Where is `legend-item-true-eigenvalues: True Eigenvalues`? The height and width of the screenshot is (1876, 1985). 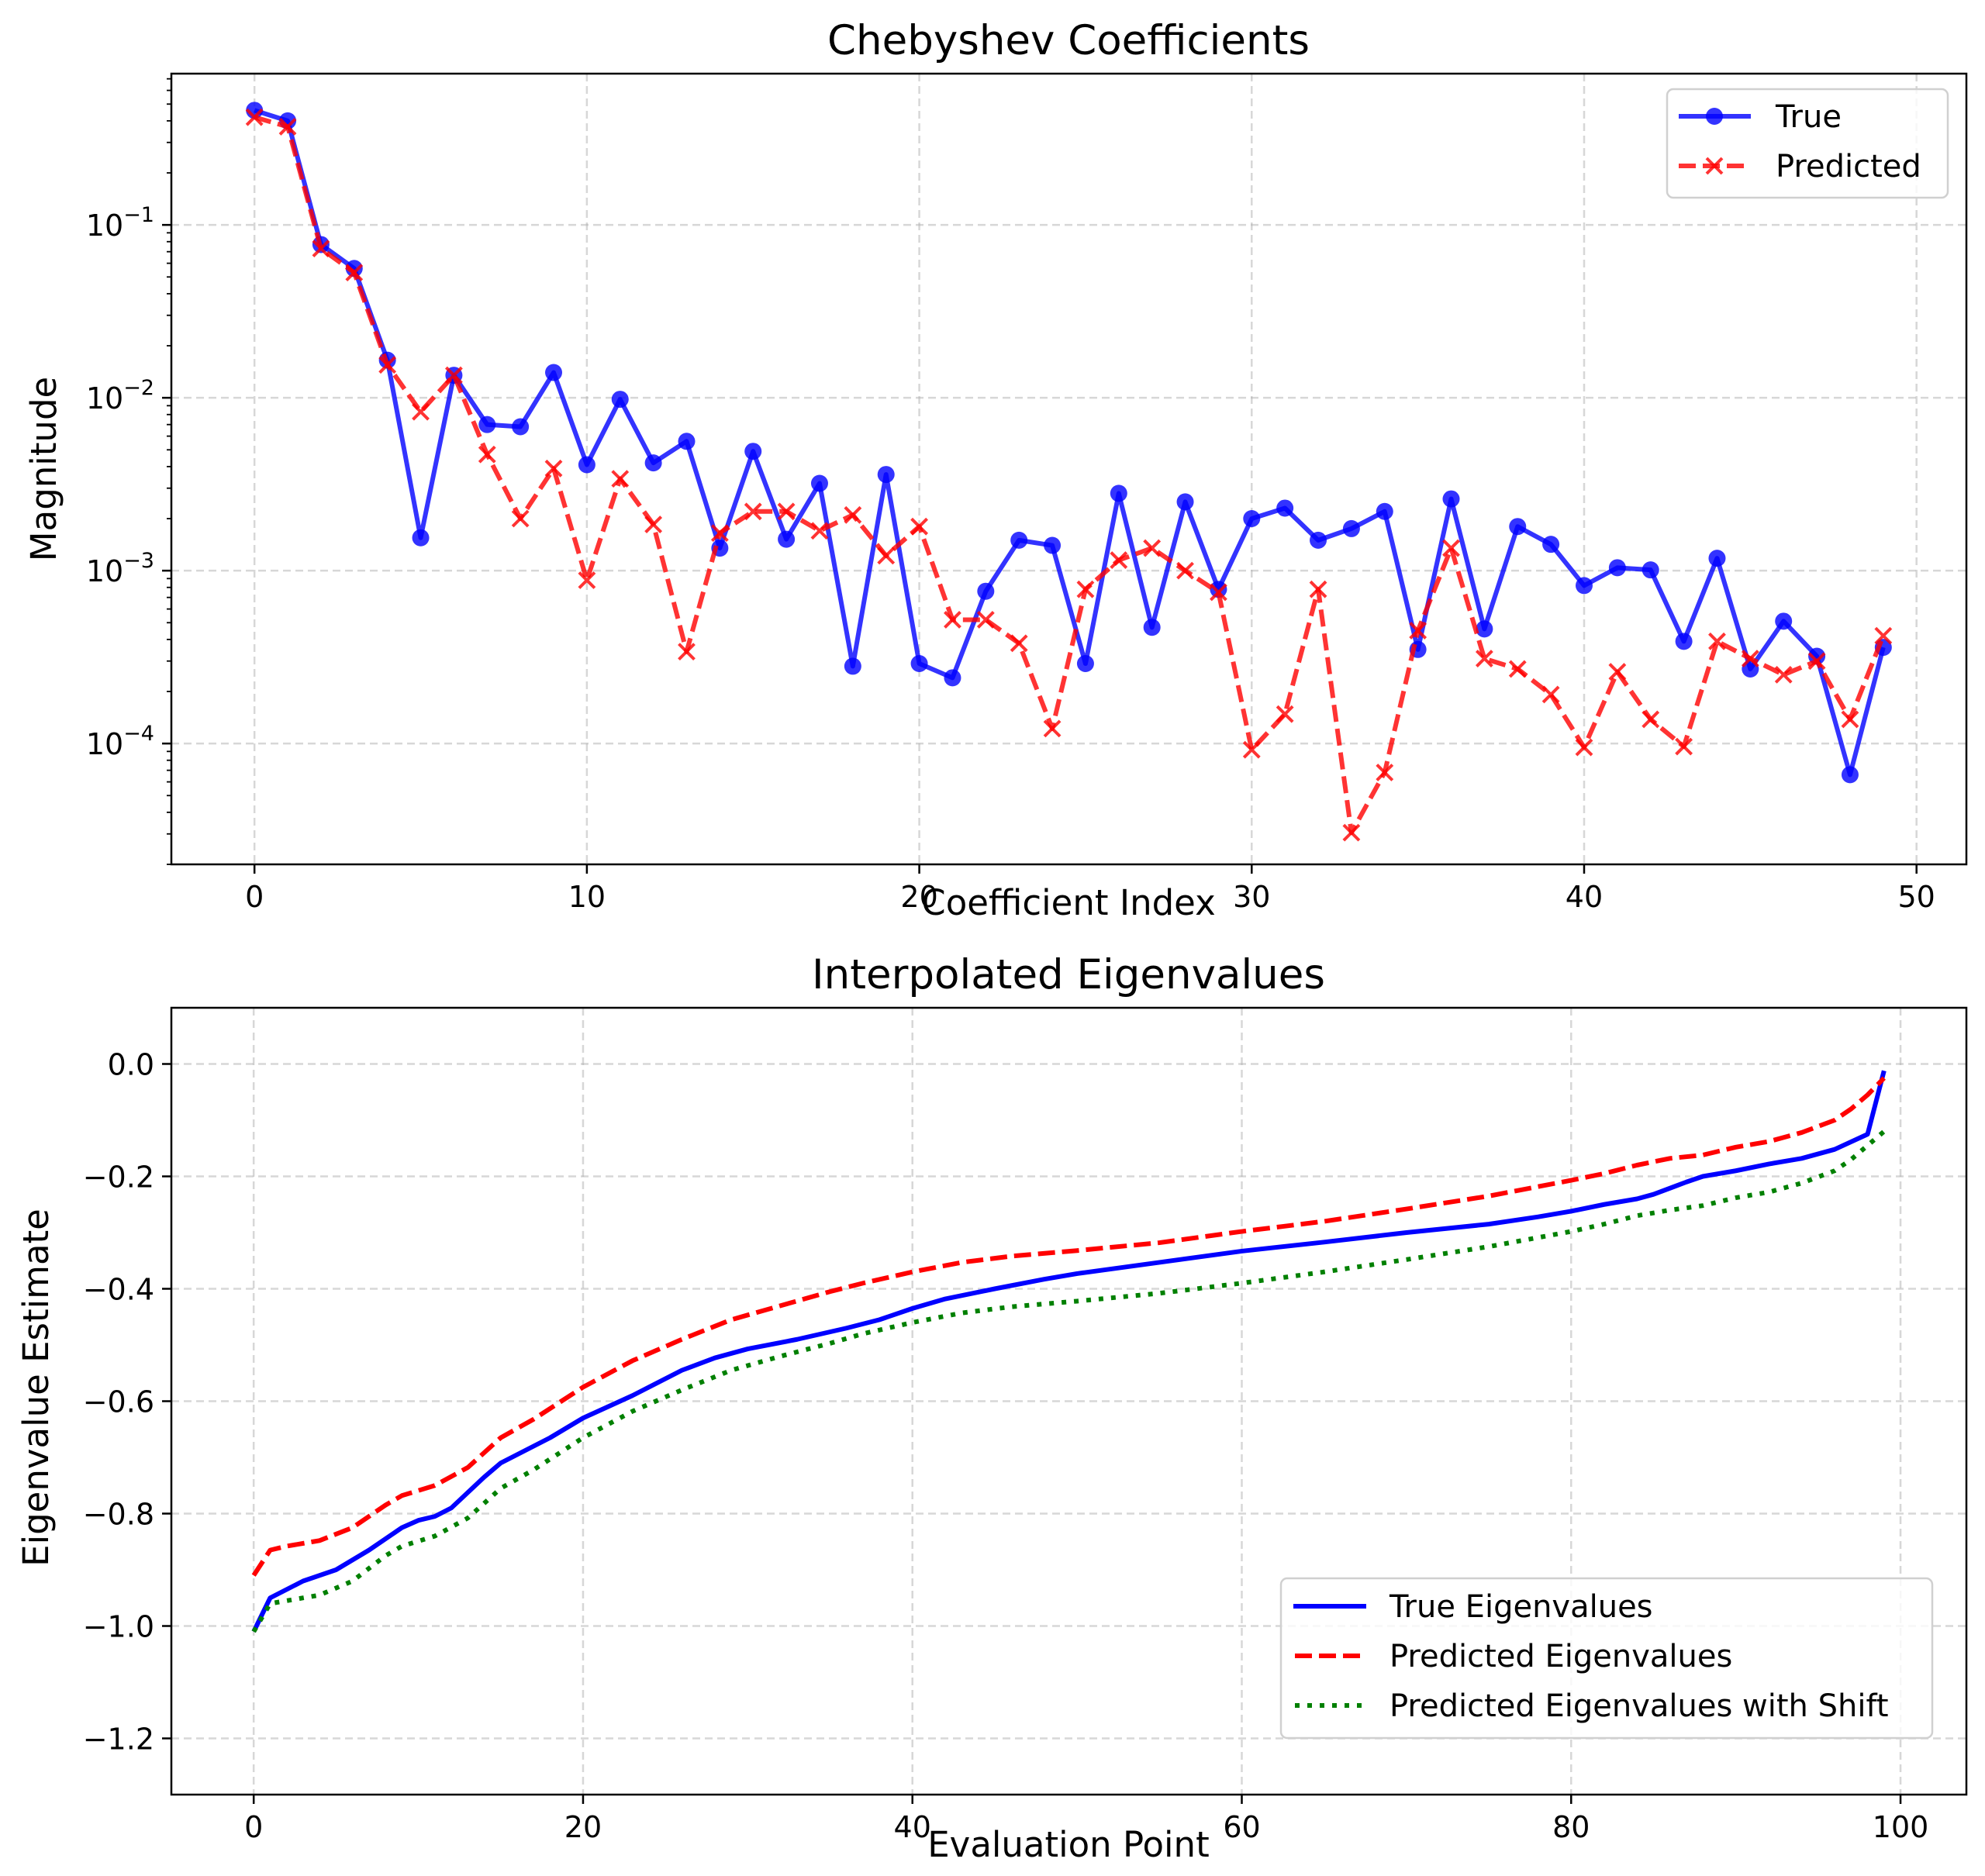
legend-item-true-eigenvalues: True Eigenvalues is located at coordinates (1473, 1607).